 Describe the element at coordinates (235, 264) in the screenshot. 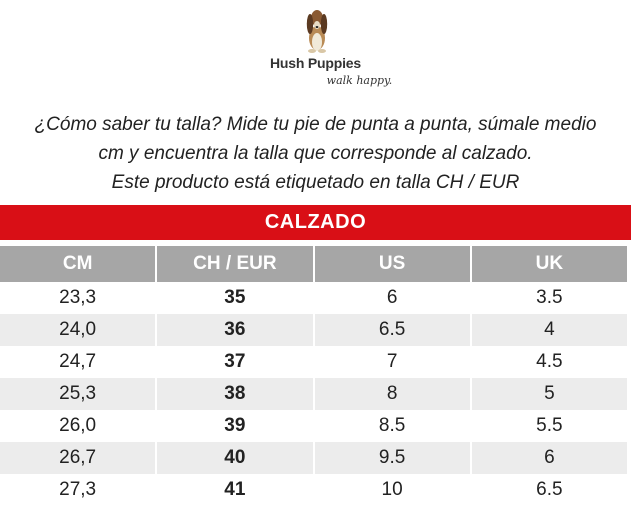

I see `header-ch-eur: CH / EUR` at that location.